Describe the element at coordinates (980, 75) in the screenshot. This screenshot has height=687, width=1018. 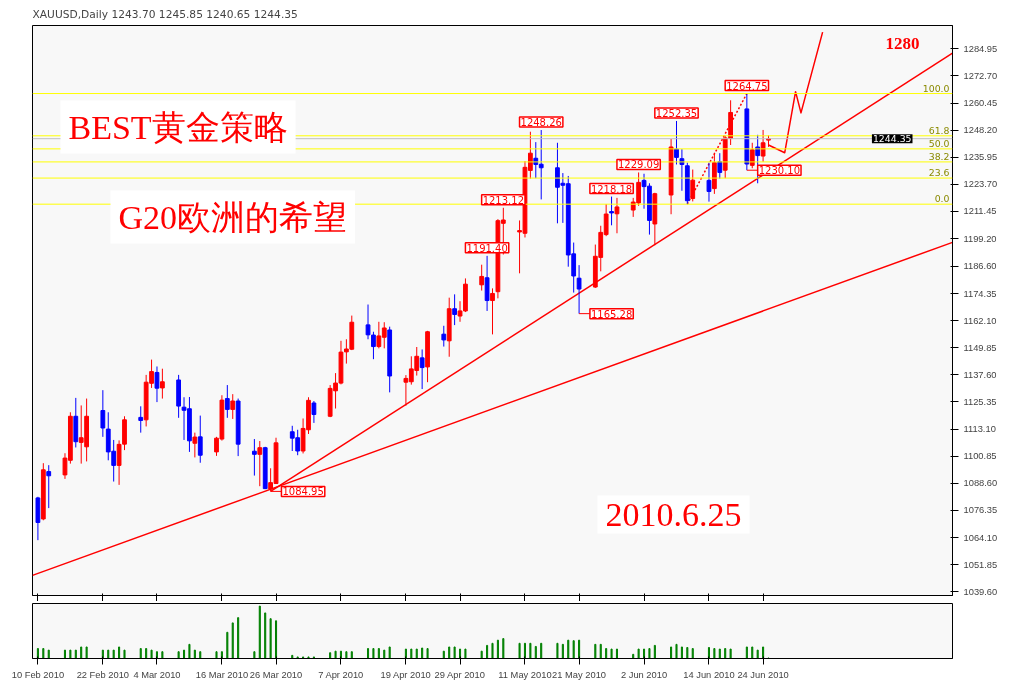
I see `y-tick-label: 1272.70` at that location.